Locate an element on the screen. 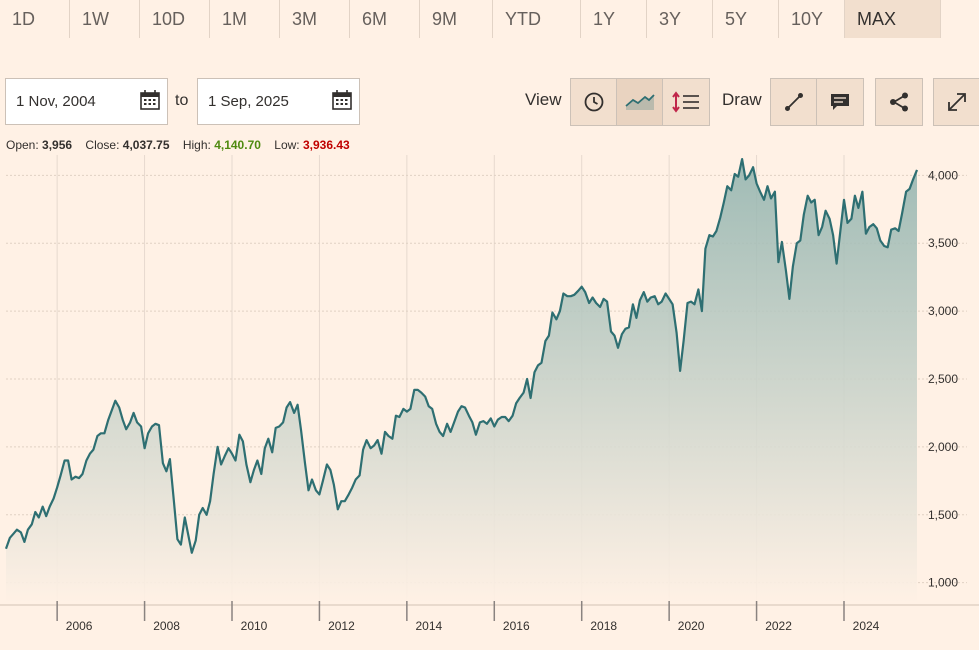  x-tick-label: 2018 is located at coordinates (603, 626).